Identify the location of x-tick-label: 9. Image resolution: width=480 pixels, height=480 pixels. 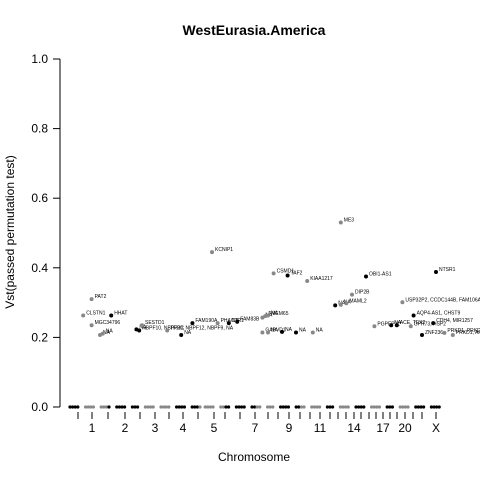
(289, 428).